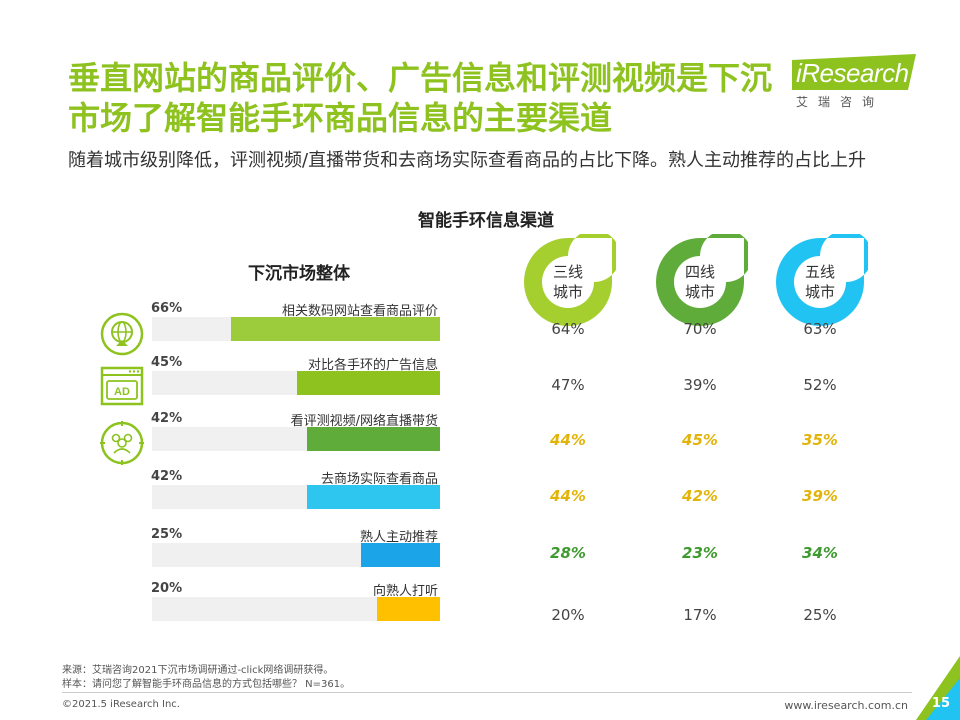 The image size is (960, 720). What do you see at coordinates (820, 385) in the screenshot?
I see `city-value: 52%` at bounding box center [820, 385].